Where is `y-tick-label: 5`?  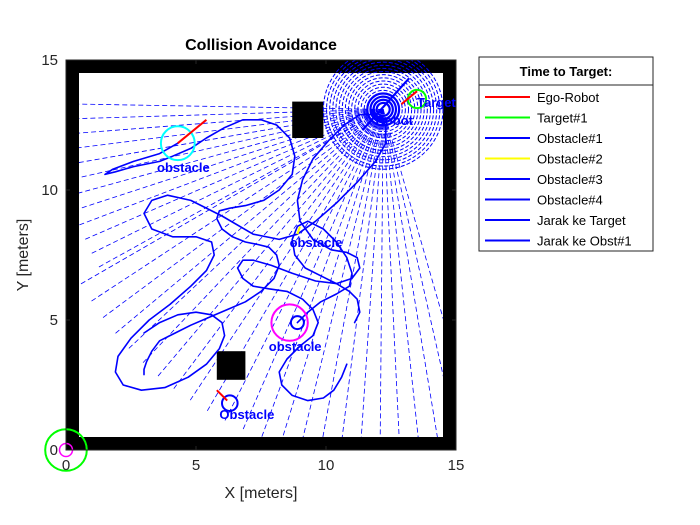 y-tick-label: 5 is located at coordinates (54, 320).